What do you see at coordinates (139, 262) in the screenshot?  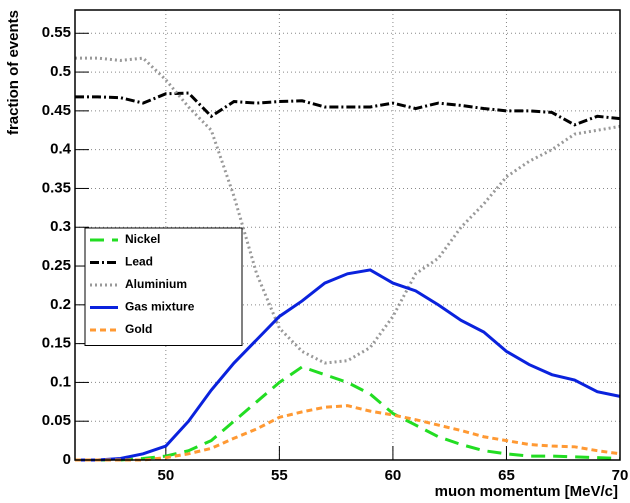 I see `legend-label: Lead` at bounding box center [139, 262].